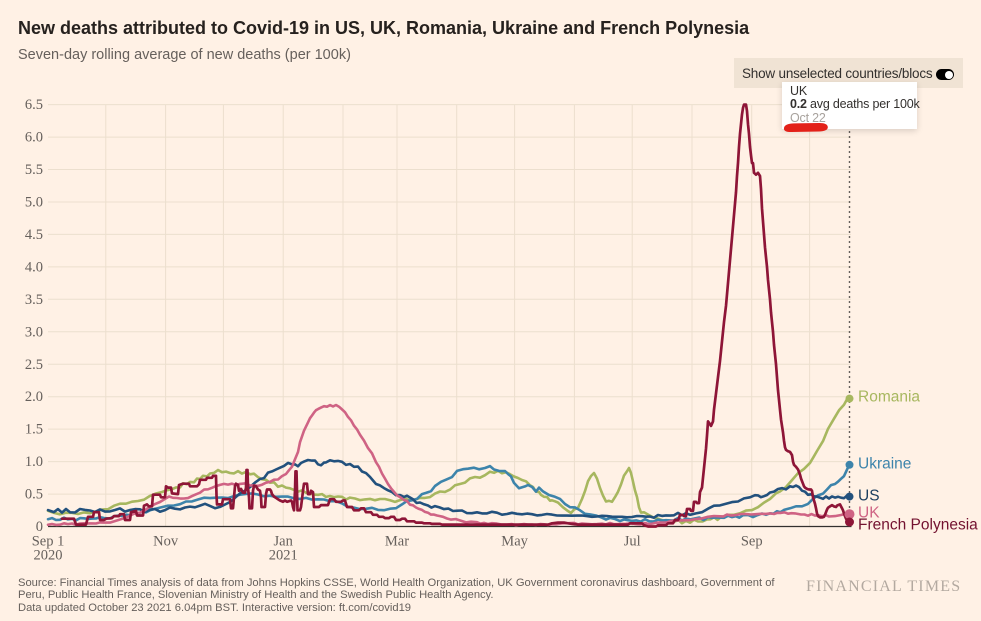 This screenshot has width=981, height=621. What do you see at coordinates (869, 513) in the screenshot?
I see `svg-text: UK` at bounding box center [869, 513].